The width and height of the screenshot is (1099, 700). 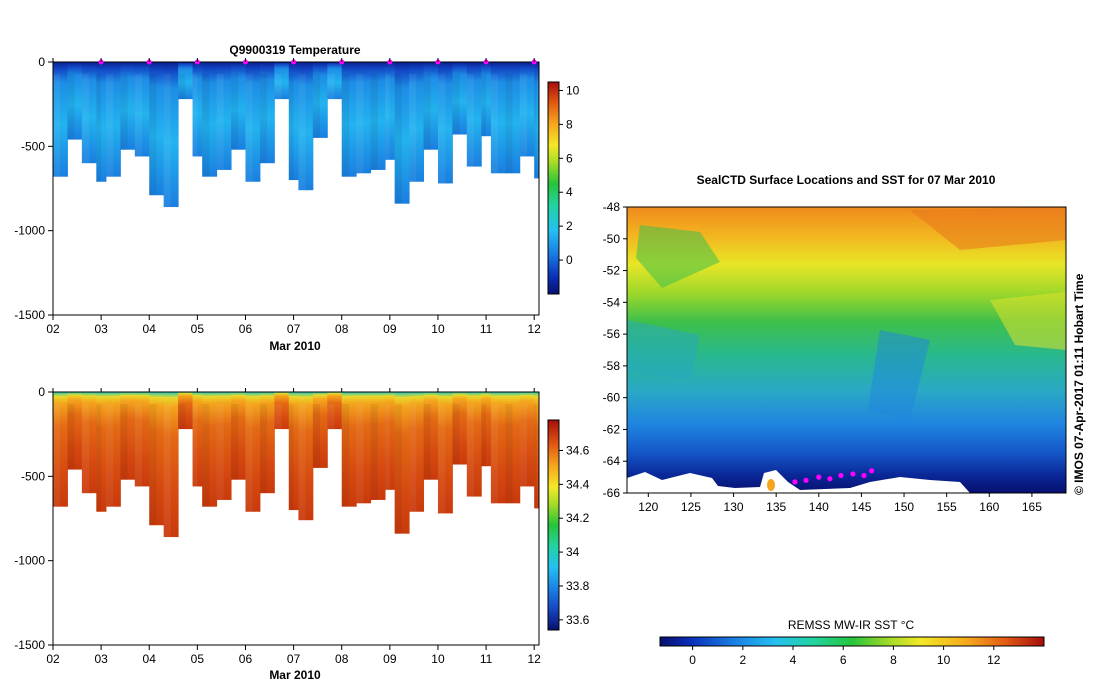 What do you see at coordinates (833, 476) in the screenshot?
I see `seal-track-markers` at bounding box center [833, 476].